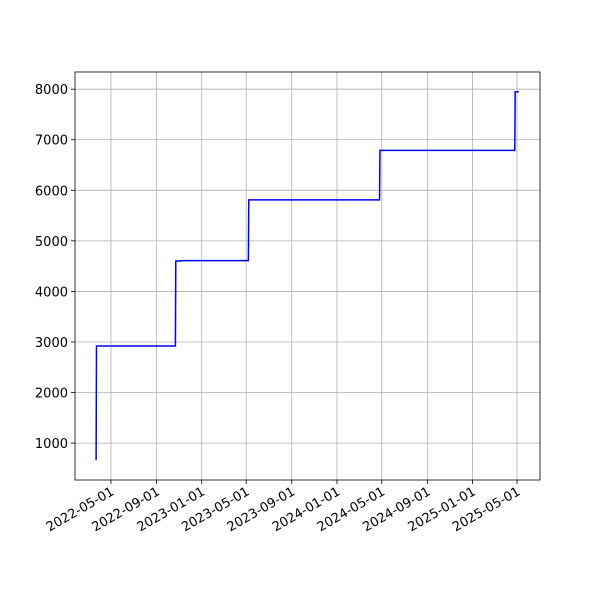  Describe the element at coordinates (51, 90) in the screenshot. I see `y-tick-label: 8000` at that location.